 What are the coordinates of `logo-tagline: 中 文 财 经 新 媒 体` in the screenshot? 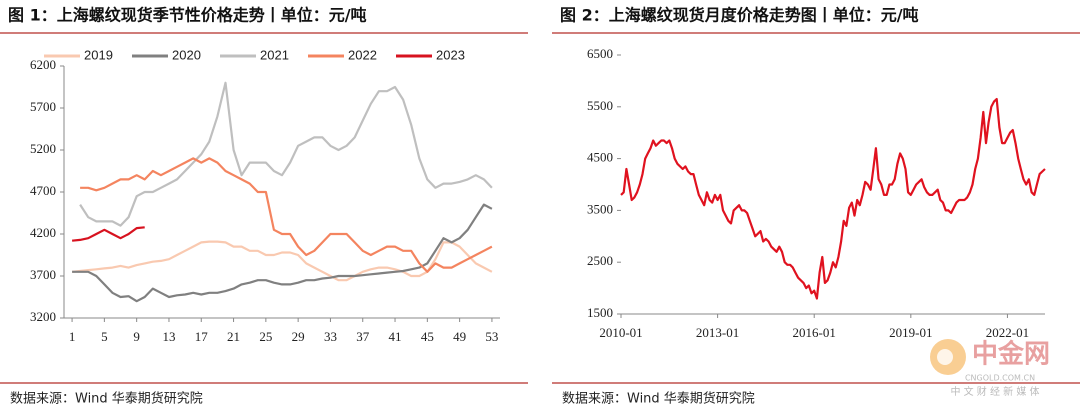 It's located at (994, 391).